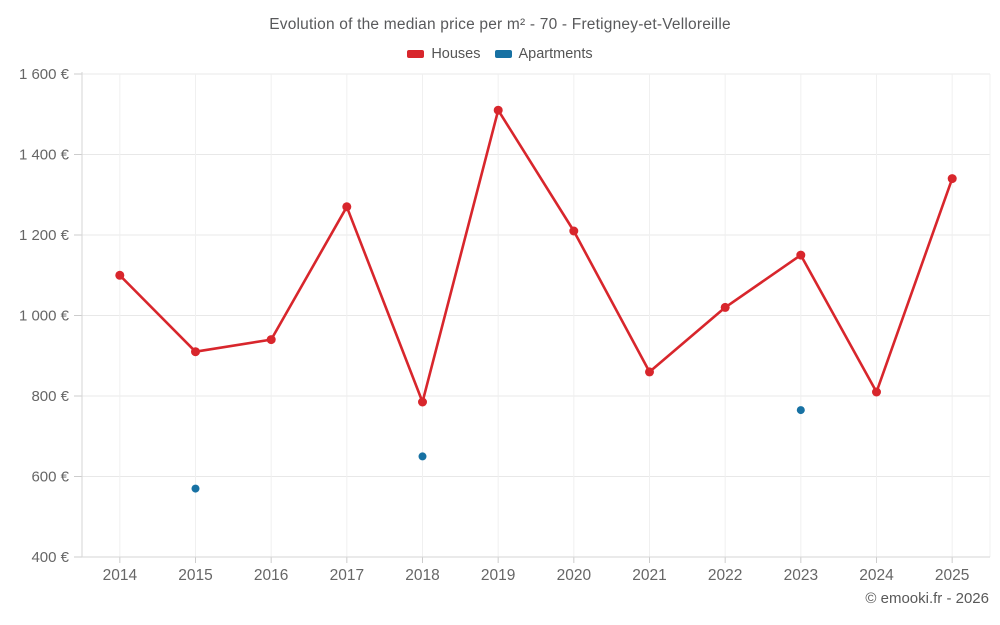  Describe the element at coordinates (44, 155) in the screenshot. I see `y-axis-label: 1 400 €` at that location.